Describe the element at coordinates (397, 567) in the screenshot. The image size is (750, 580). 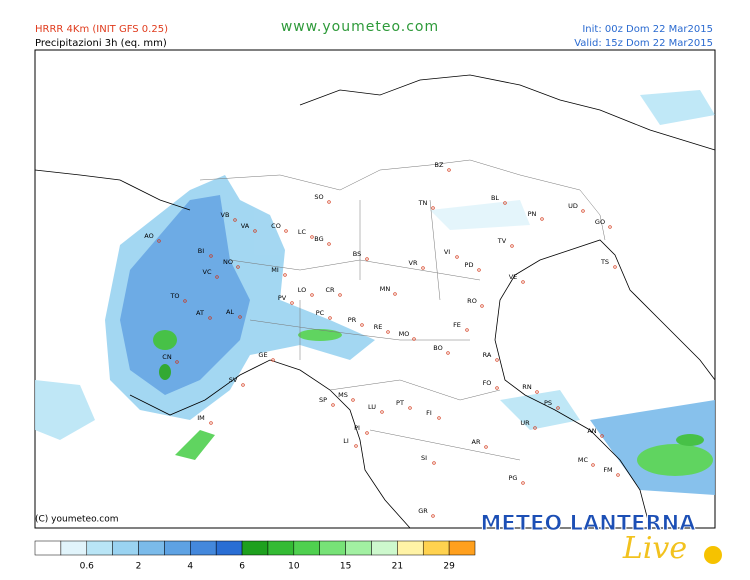
I see `legend-tick-label: 21` at that location.